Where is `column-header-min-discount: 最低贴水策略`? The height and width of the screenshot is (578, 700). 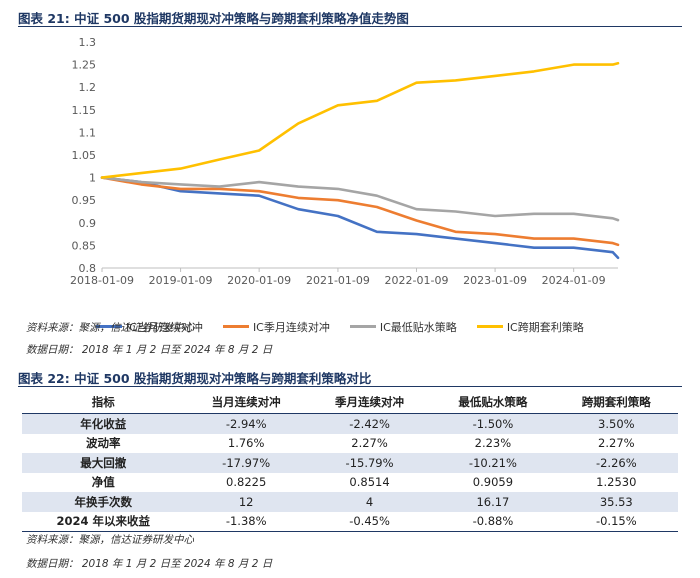 column-header-min-discount: 最低贴水策略 is located at coordinates (493, 402).